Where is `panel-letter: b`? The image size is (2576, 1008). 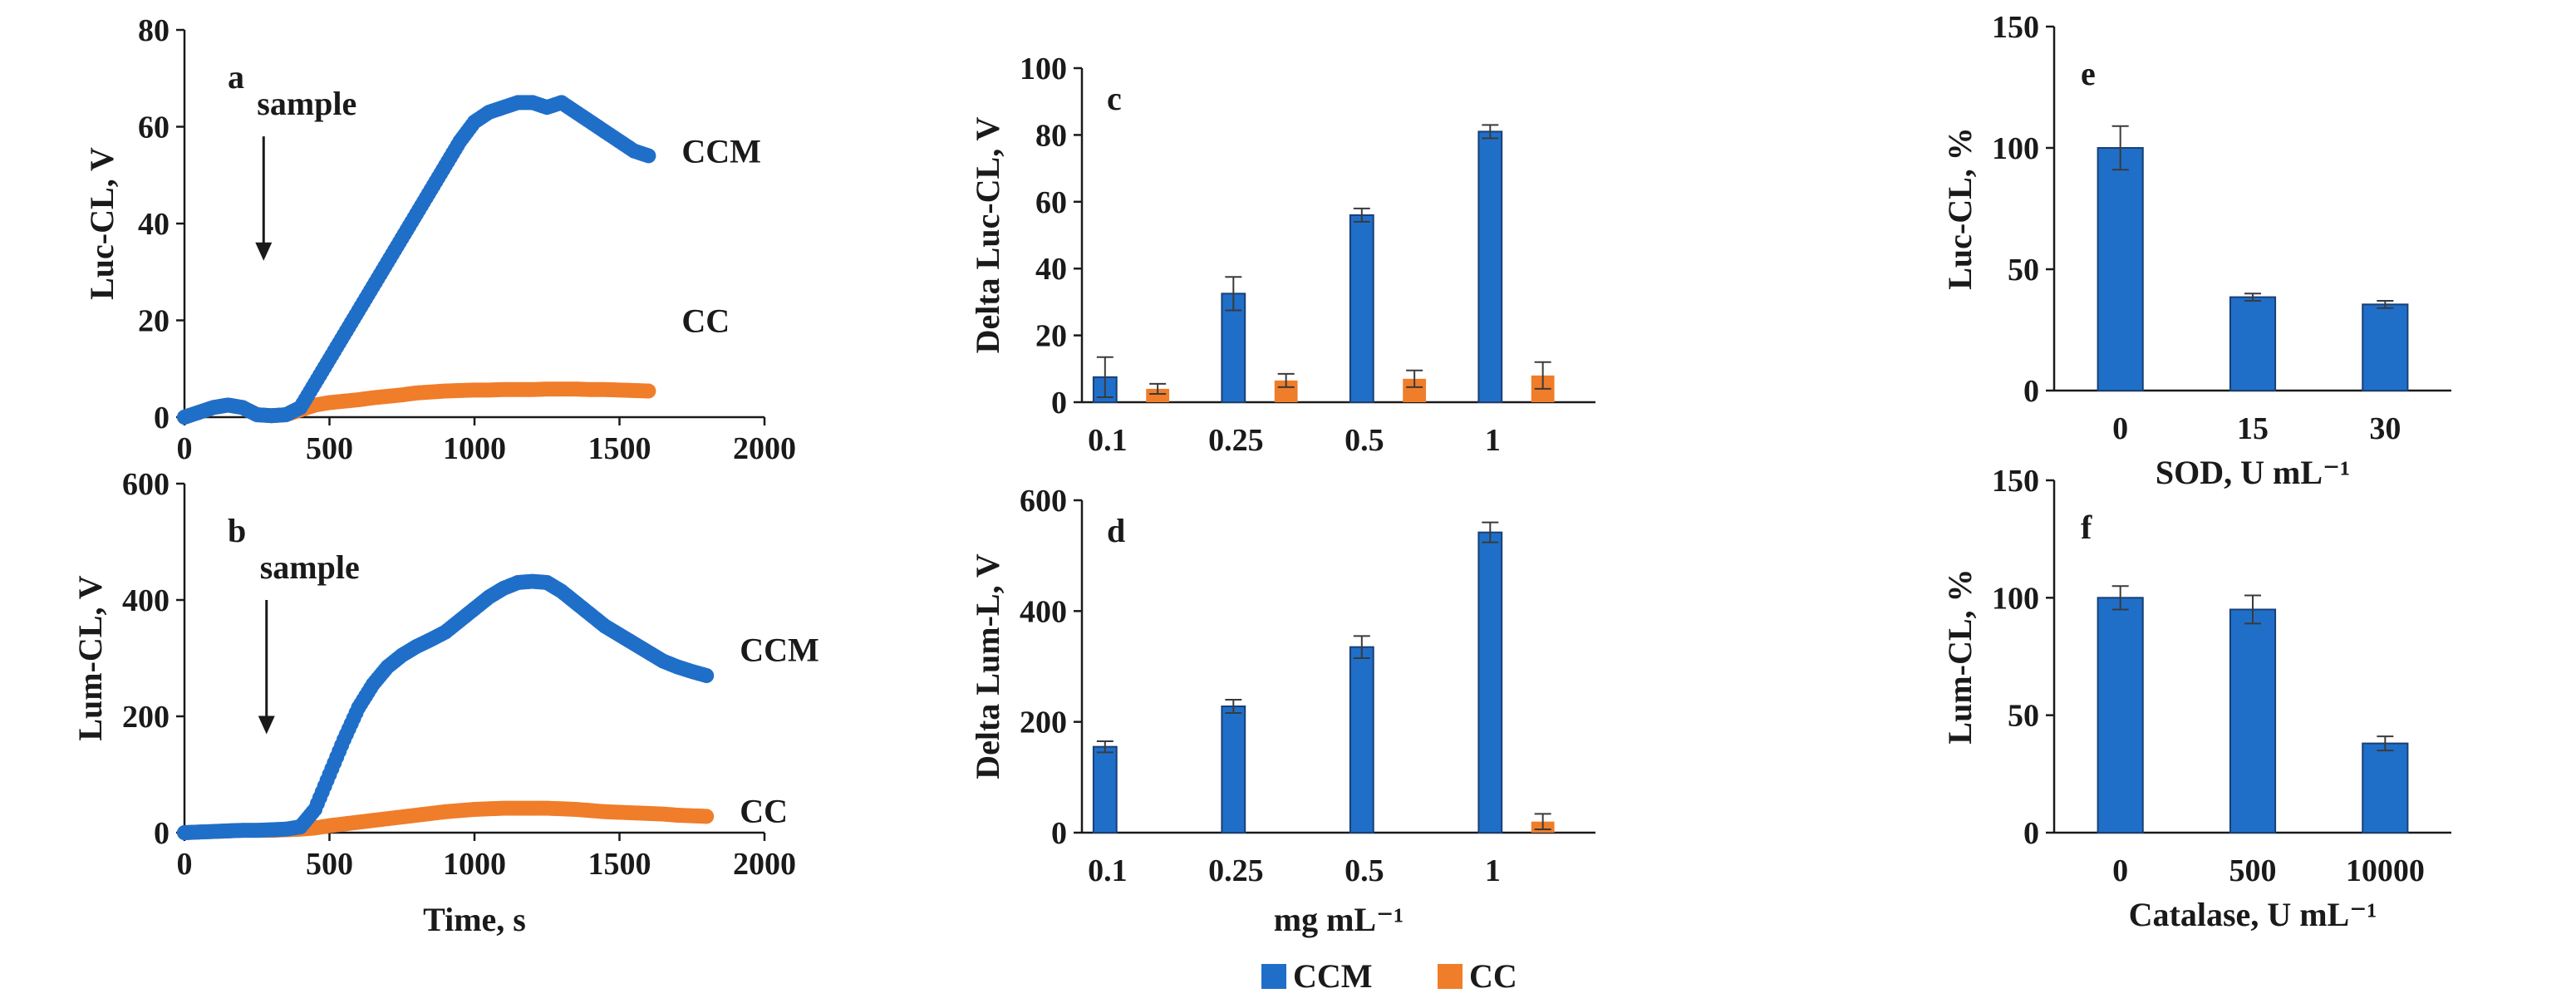
panel-letter: b is located at coordinates (237, 530).